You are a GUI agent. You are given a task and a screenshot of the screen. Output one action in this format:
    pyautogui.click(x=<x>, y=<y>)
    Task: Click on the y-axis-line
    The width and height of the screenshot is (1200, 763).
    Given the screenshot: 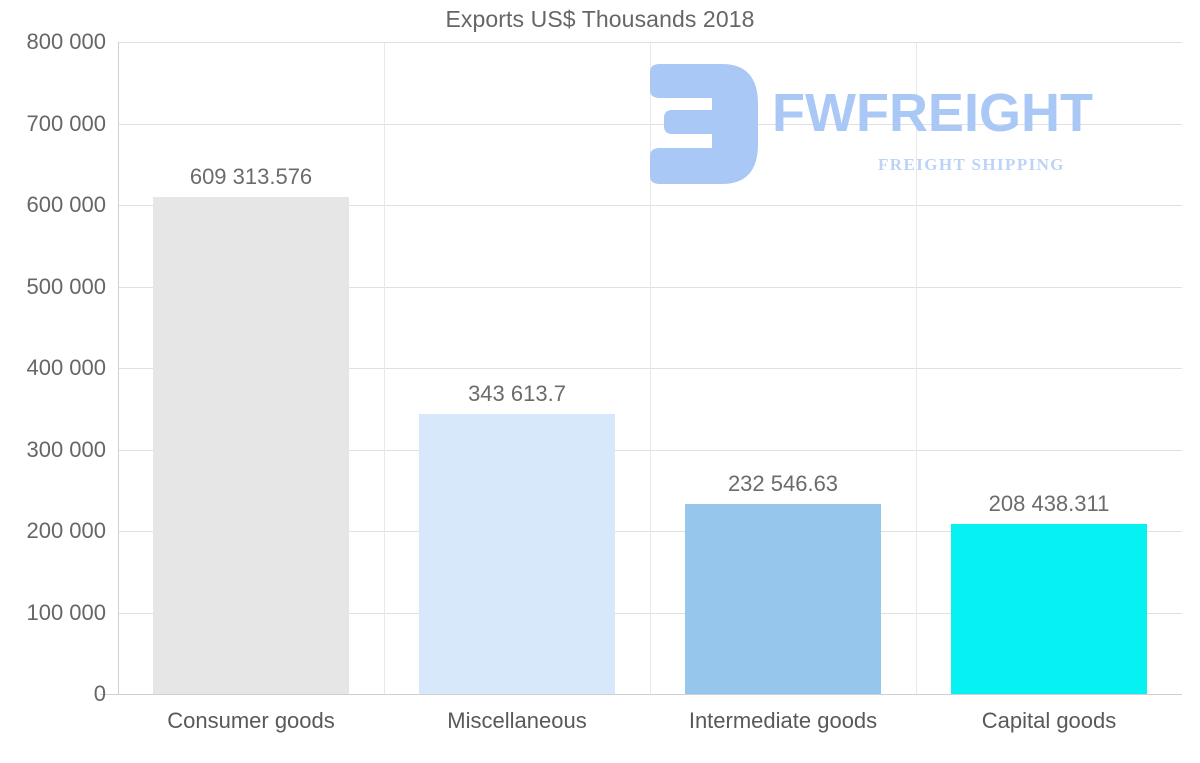 What is the action you would take?
    pyautogui.click(x=118, y=368)
    